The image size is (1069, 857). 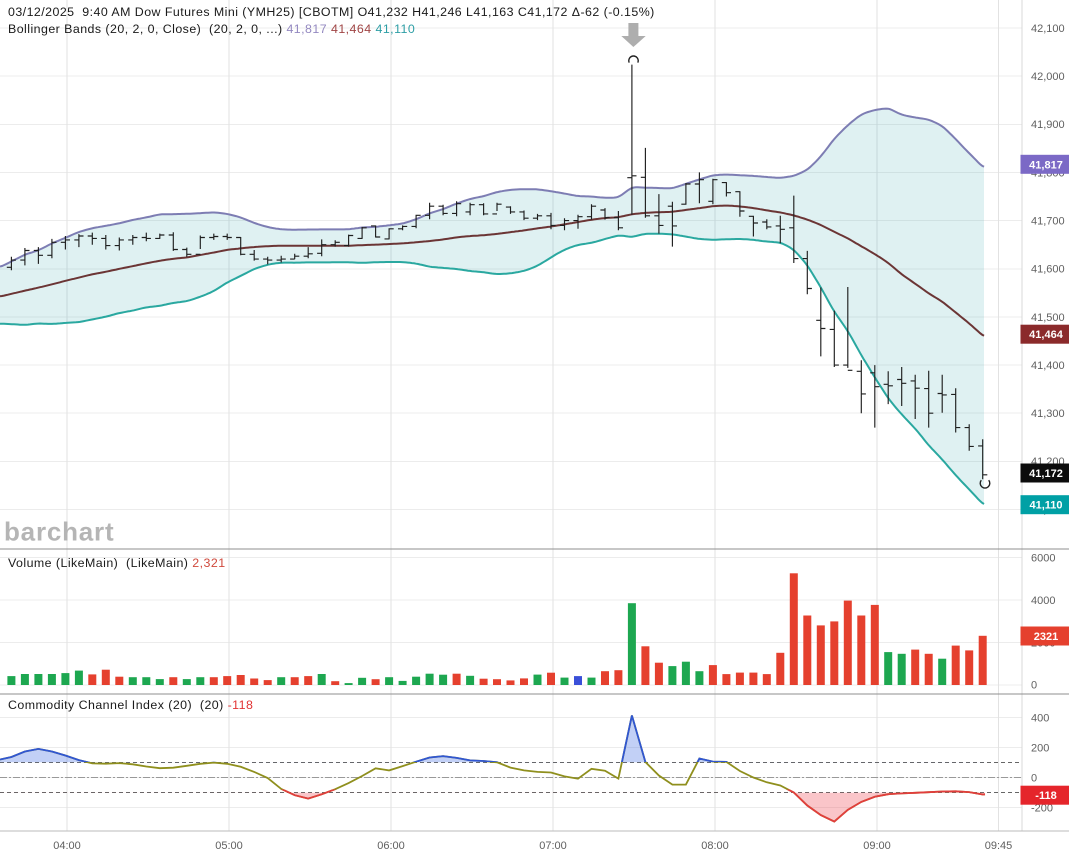 I want to click on svg-text: 400, so click(x=1040, y=718).